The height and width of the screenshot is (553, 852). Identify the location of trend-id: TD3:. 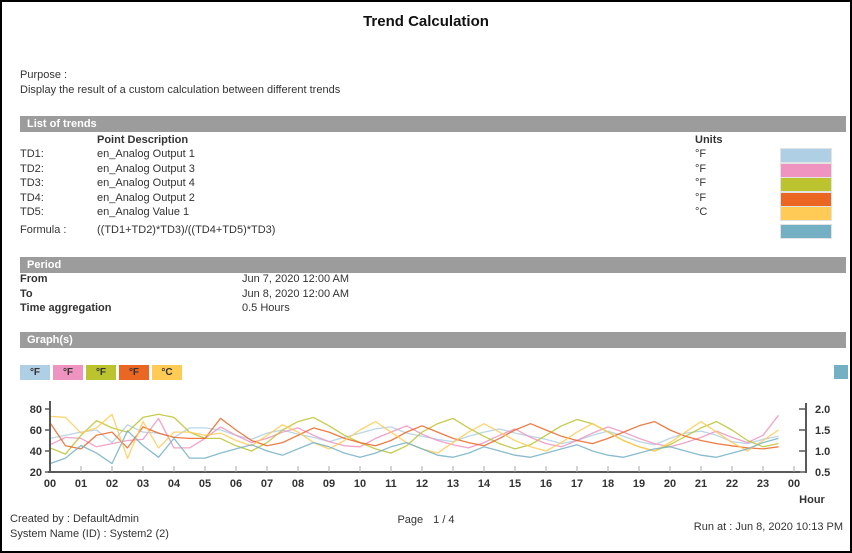
(32, 183).